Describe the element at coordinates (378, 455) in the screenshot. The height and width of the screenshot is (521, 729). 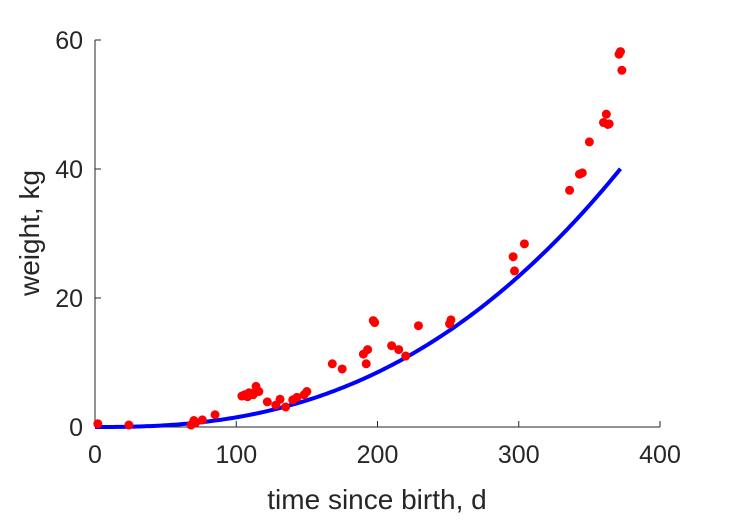
I see `x-tick-label: 200` at that location.